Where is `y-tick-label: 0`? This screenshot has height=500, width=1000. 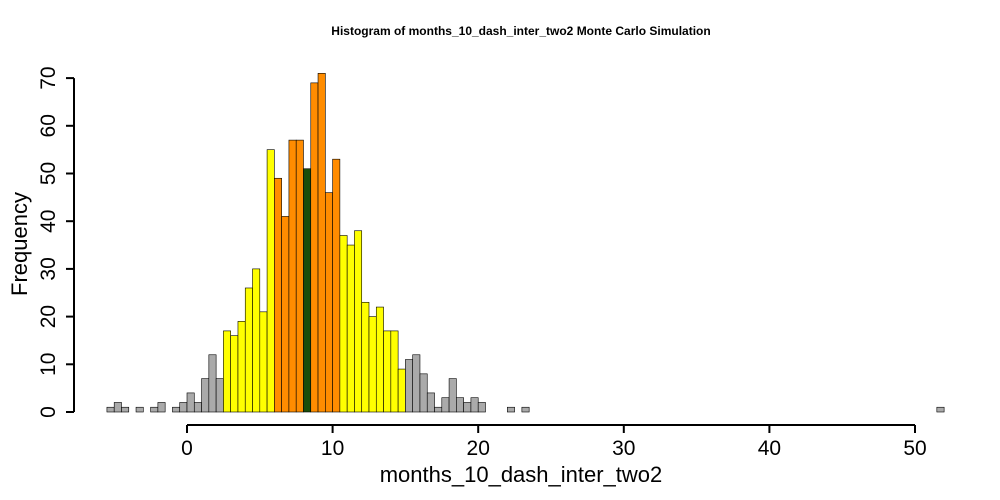 y-tick-label: 0 is located at coordinates (48, 412).